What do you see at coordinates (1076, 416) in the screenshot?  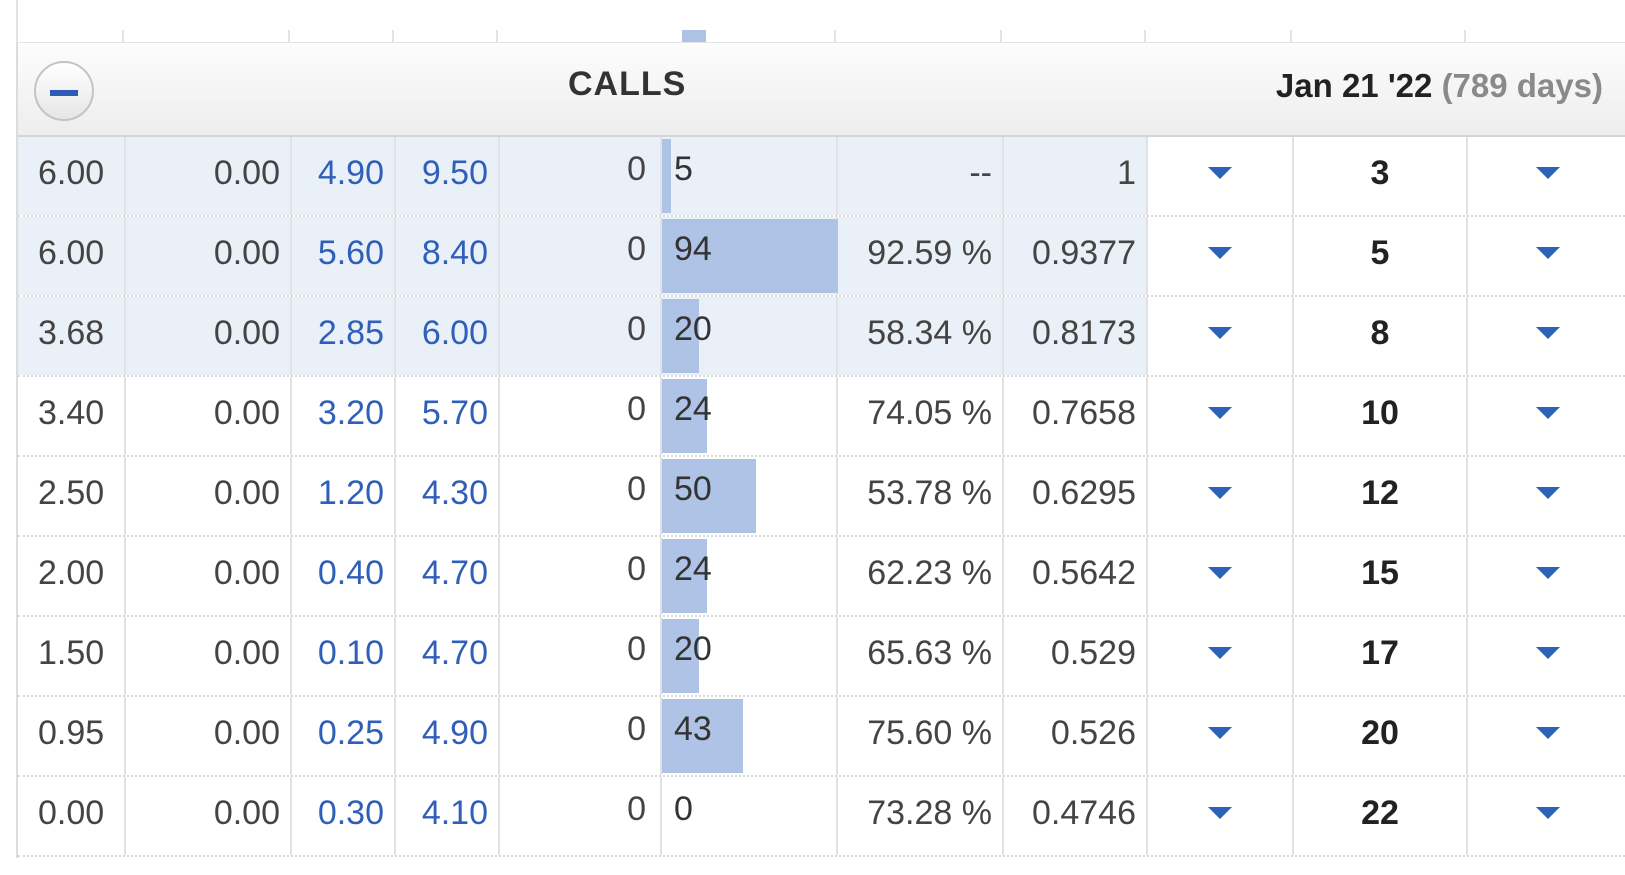 I see `delta-cell: 0.7658` at bounding box center [1076, 416].